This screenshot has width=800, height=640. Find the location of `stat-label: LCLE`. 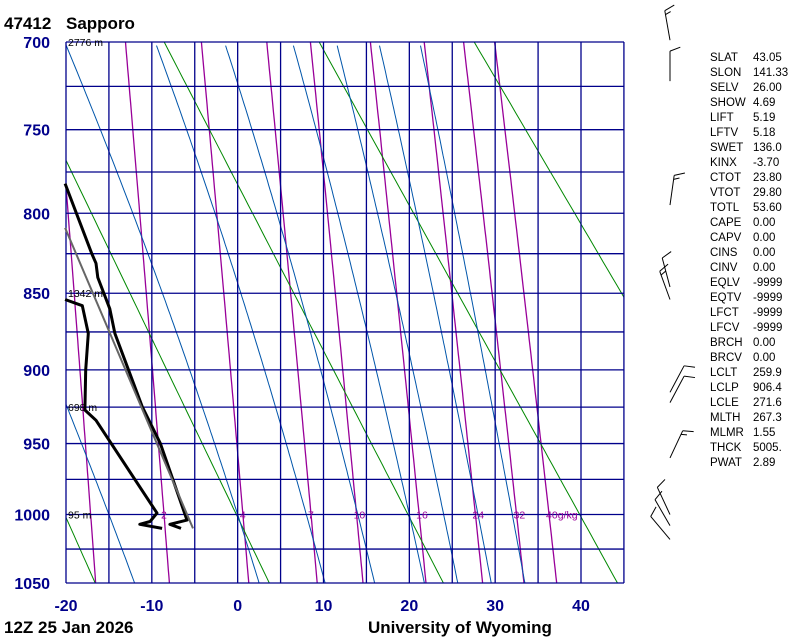

stat-label: LCLE is located at coordinates (724, 403).